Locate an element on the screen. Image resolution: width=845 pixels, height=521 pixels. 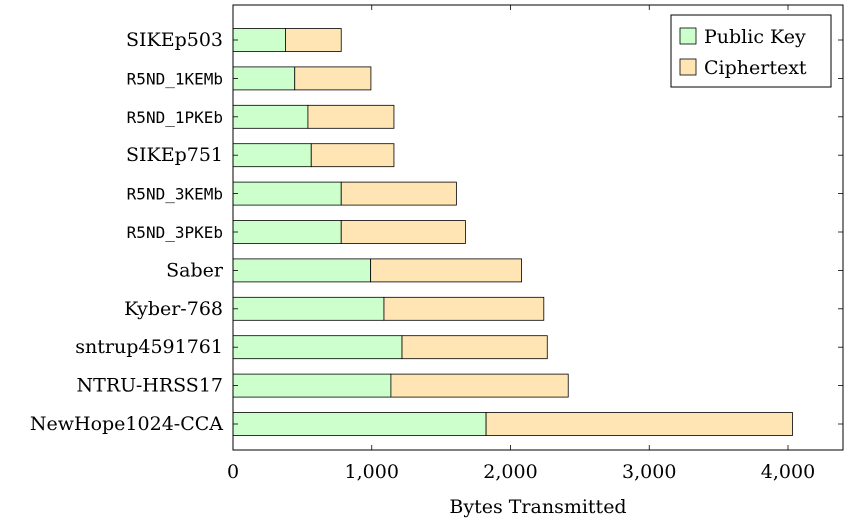
legend-label-ciphertext: Ciphertext is located at coordinates (755, 68).